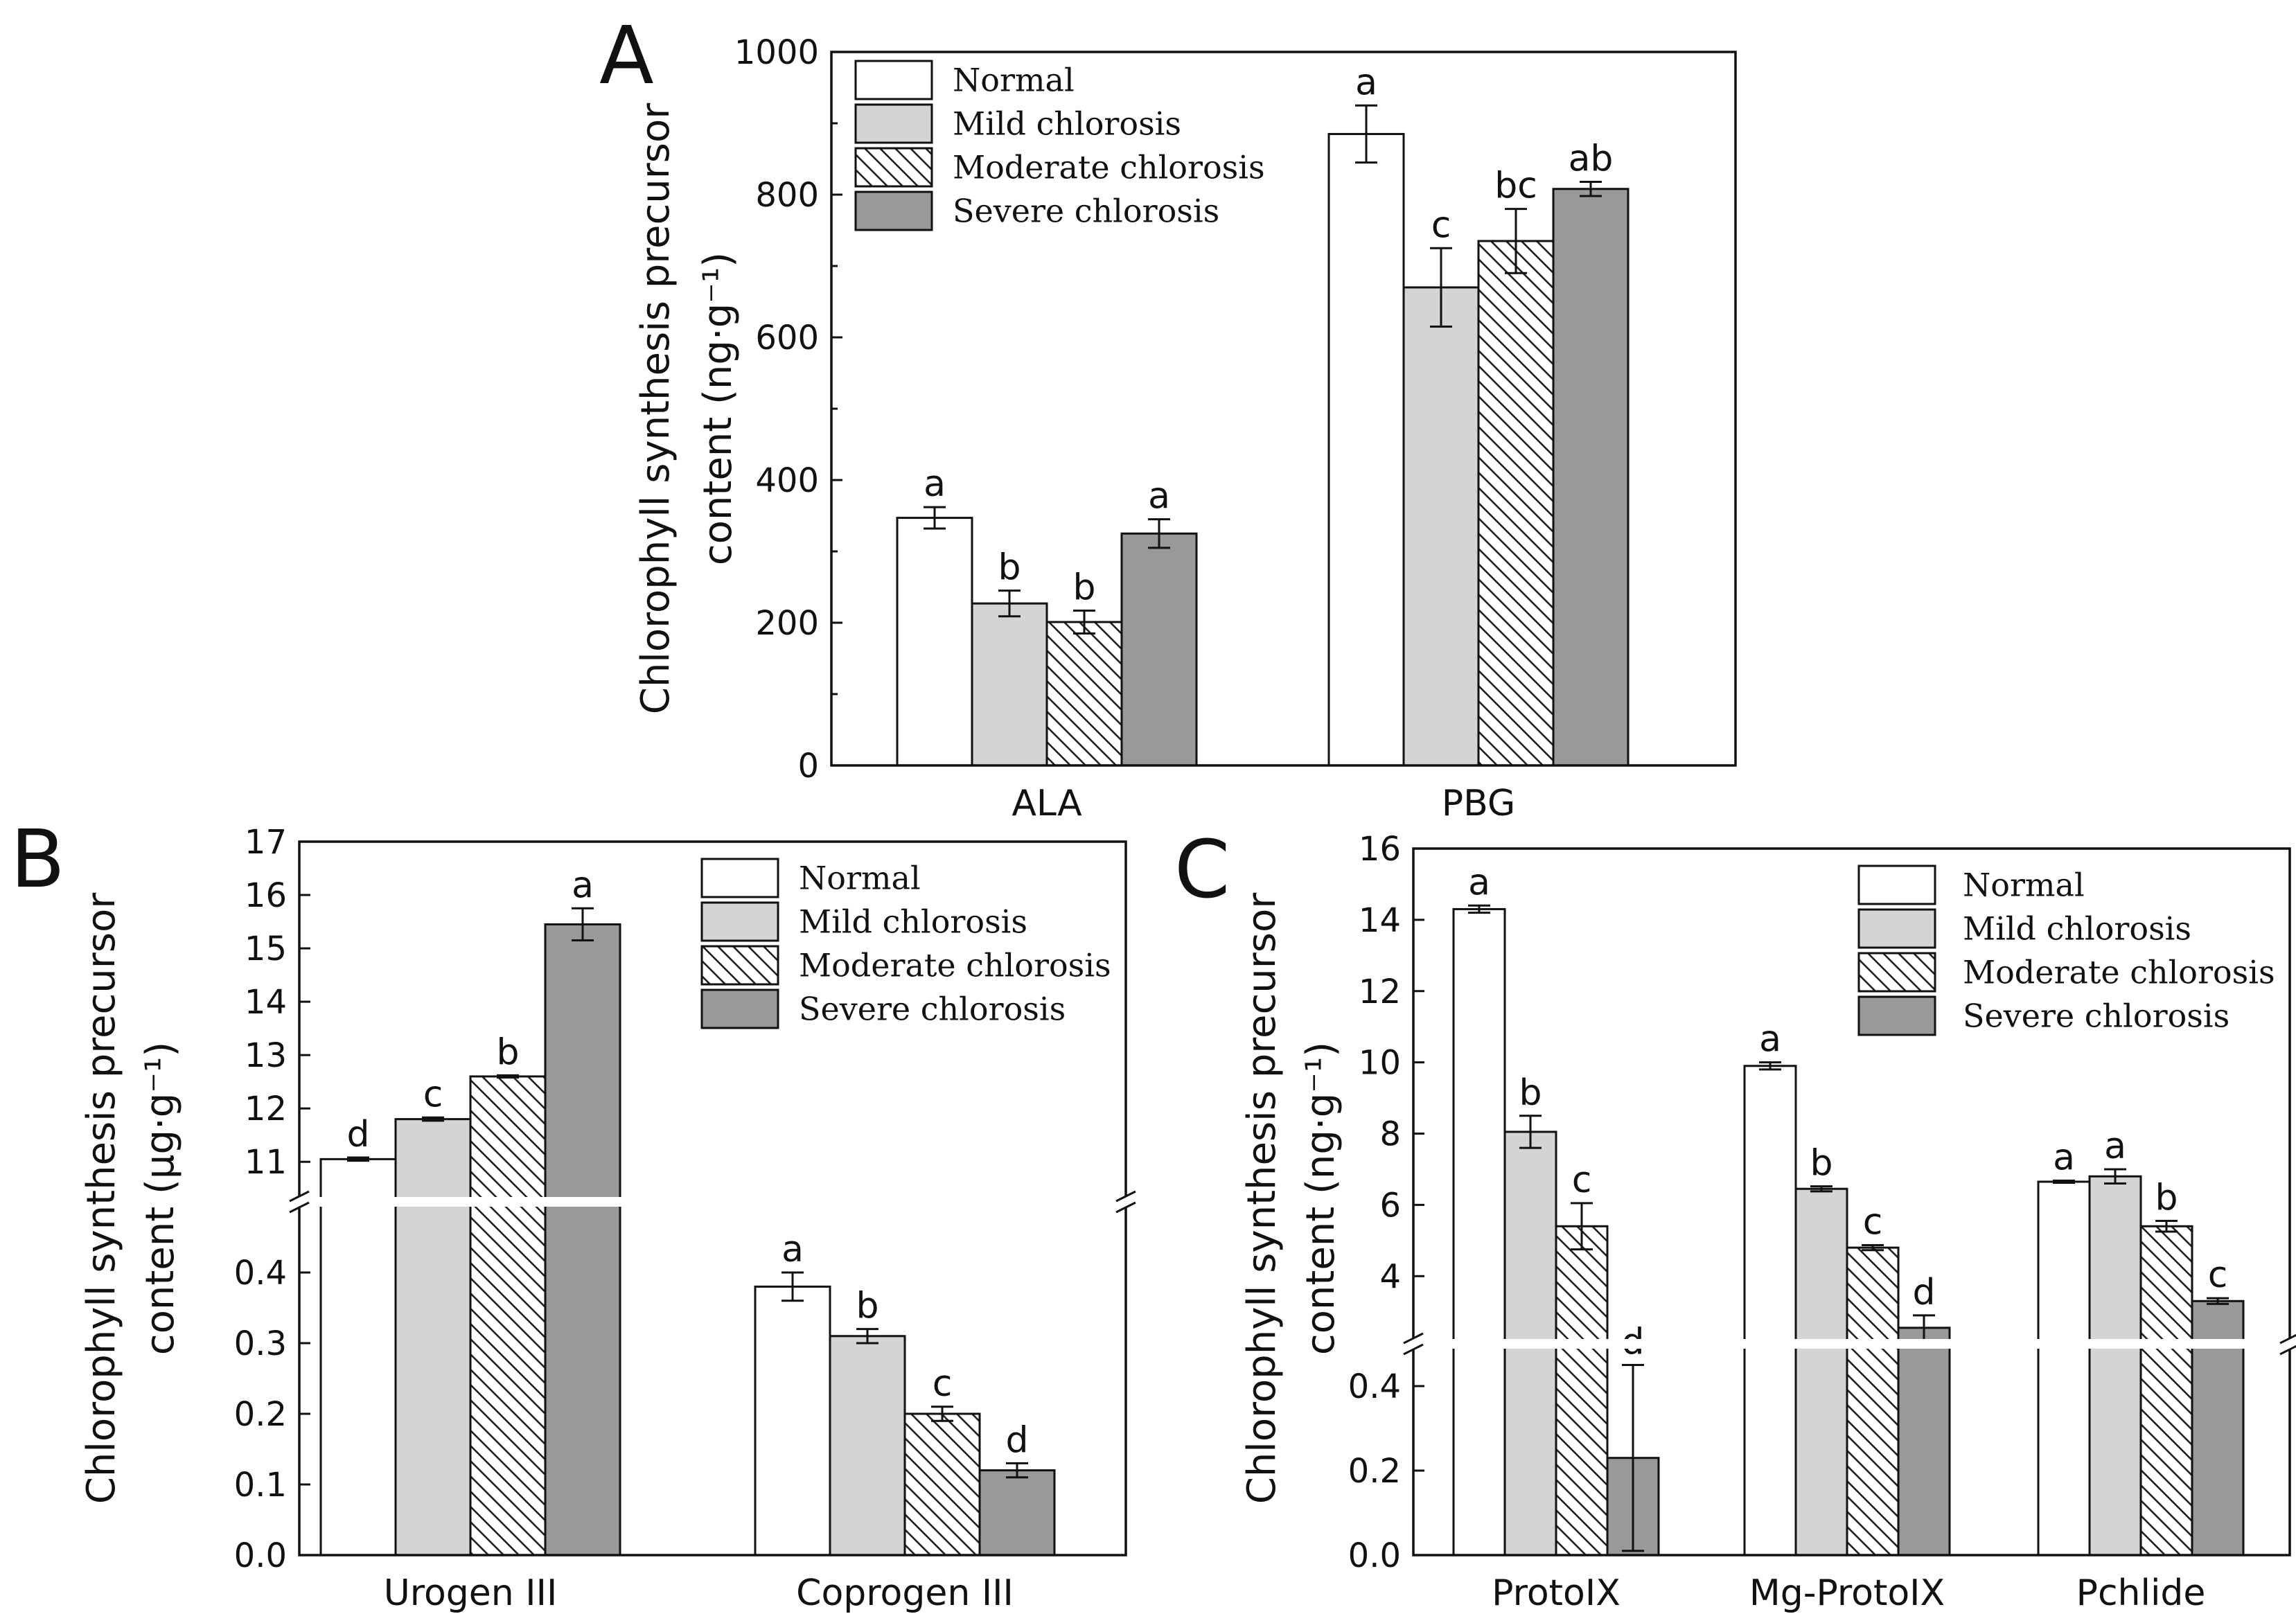 The image size is (2296, 1623). I want to click on significance-label: bc, so click(1515, 187).